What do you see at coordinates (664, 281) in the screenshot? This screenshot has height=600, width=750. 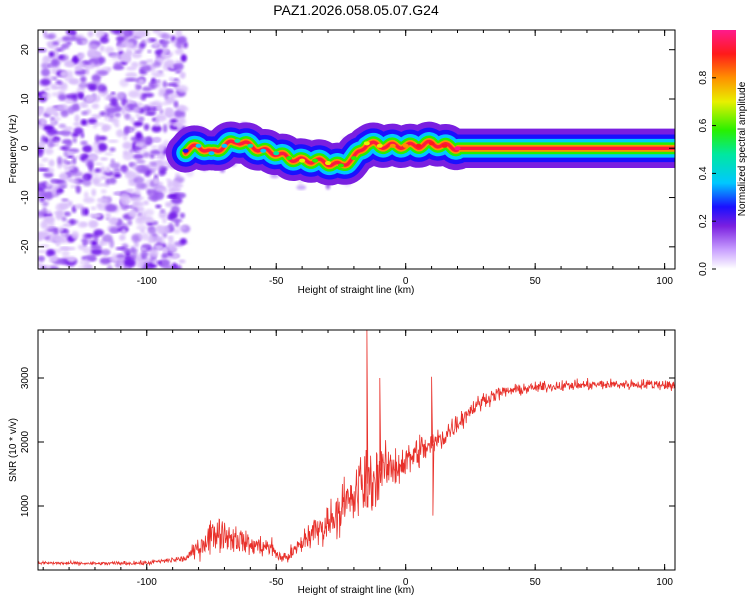 I see `spectrogram-x-tick-label: 100` at bounding box center [664, 281].